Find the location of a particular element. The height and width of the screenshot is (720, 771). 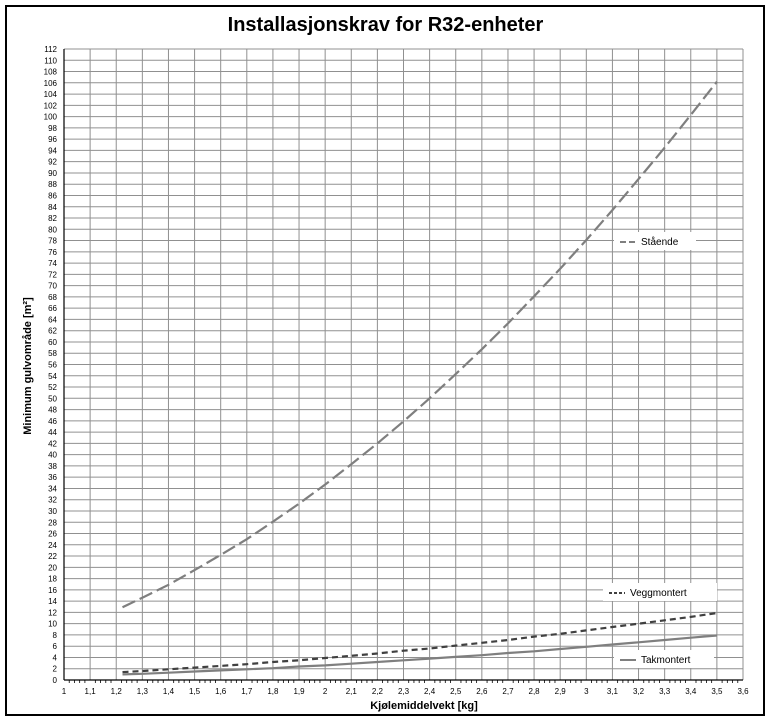

y-tick-label: 4 is located at coordinates (55, 657).